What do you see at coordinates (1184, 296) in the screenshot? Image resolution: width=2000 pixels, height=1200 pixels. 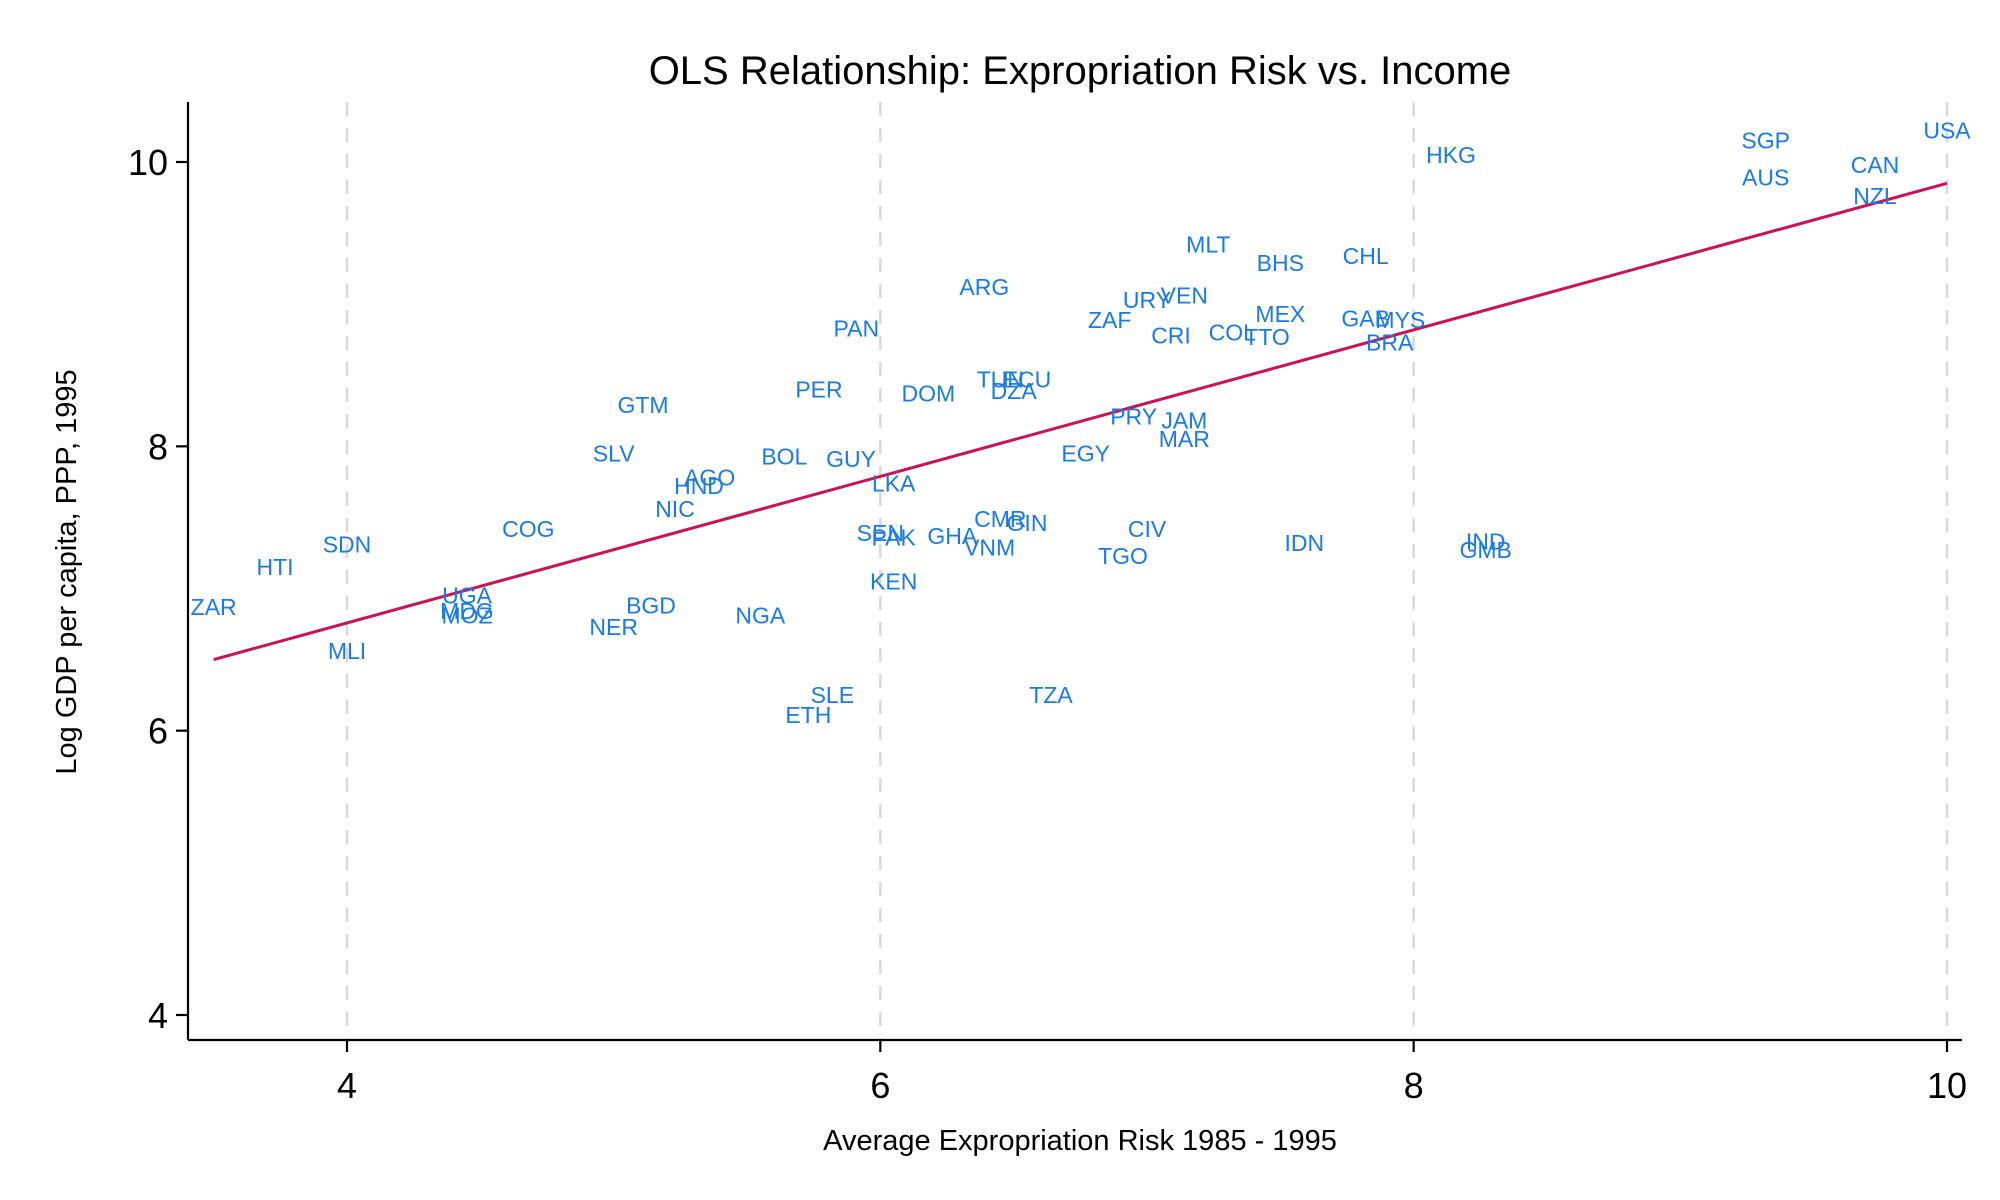 I see `point-label-ven: VEN` at bounding box center [1184, 296].